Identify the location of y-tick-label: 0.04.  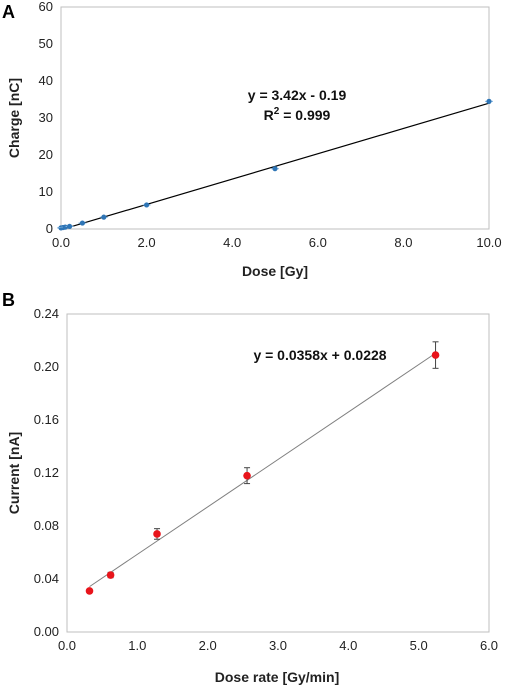
(46, 578).